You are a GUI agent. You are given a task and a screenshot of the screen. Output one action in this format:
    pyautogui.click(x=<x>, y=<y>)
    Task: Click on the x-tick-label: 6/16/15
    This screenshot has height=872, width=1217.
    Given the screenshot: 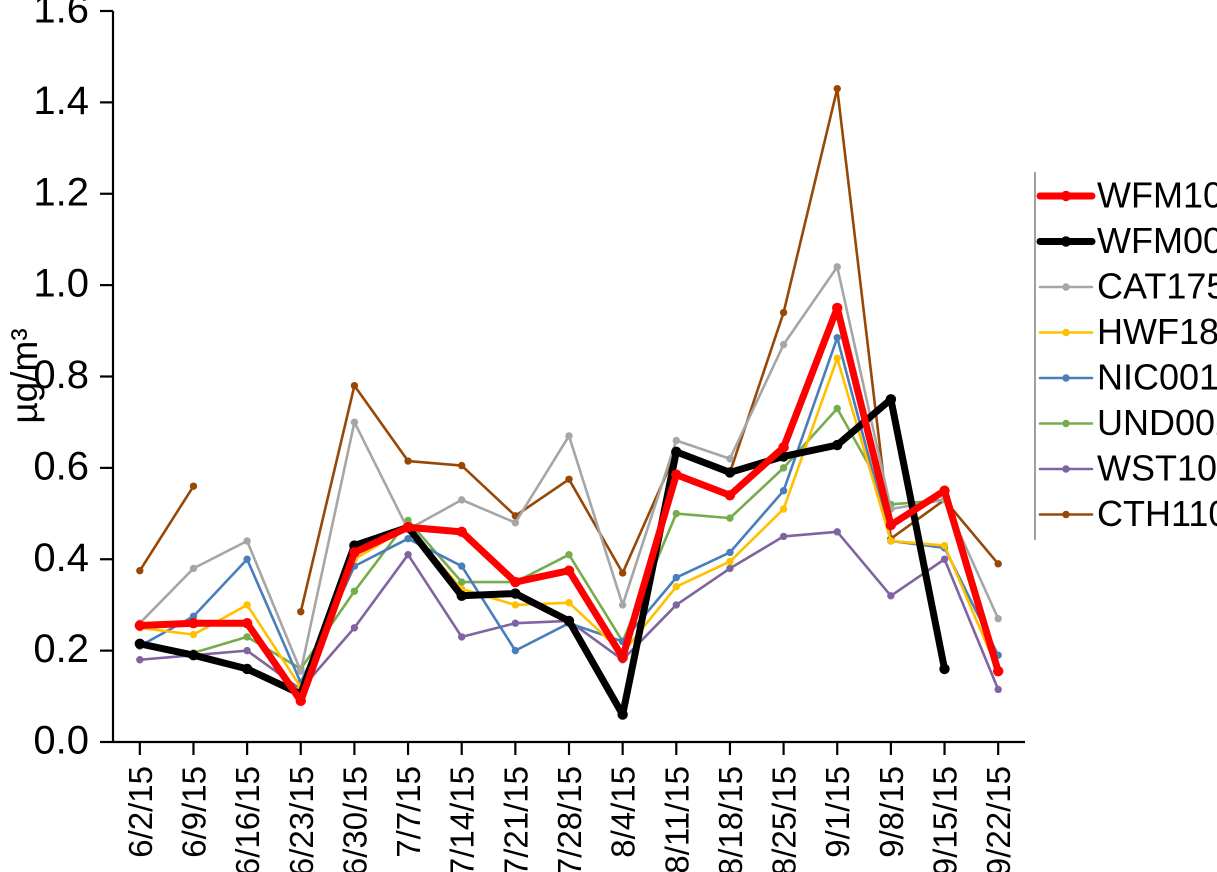 What is the action you would take?
    pyautogui.click(x=247, y=819)
    